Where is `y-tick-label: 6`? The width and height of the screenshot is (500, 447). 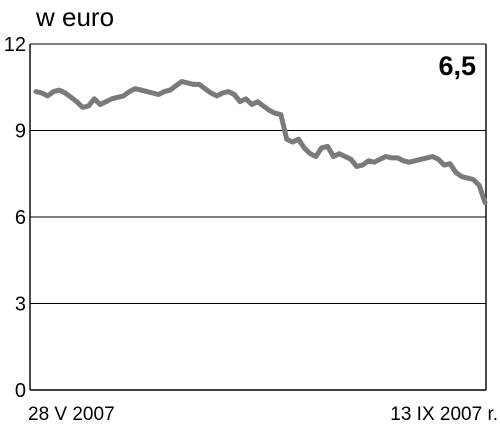
y-tick-label: 6 is located at coordinates (20, 218).